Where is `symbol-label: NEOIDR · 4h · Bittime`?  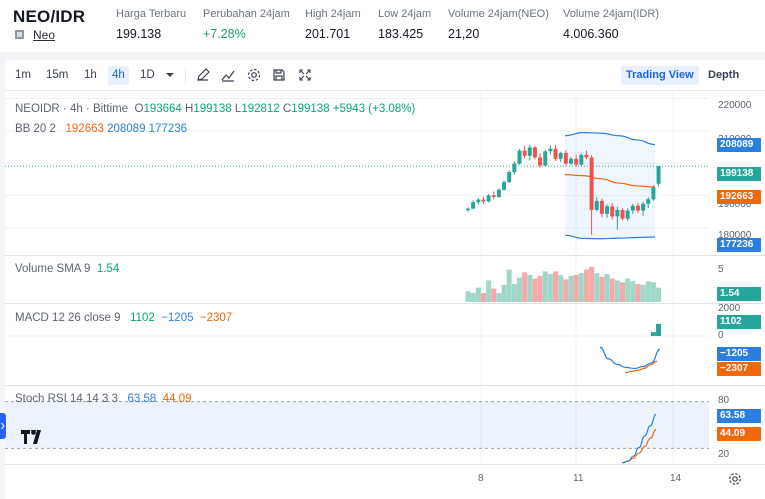 symbol-label: NEOIDR · 4h · Bittime is located at coordinates (72, 109).